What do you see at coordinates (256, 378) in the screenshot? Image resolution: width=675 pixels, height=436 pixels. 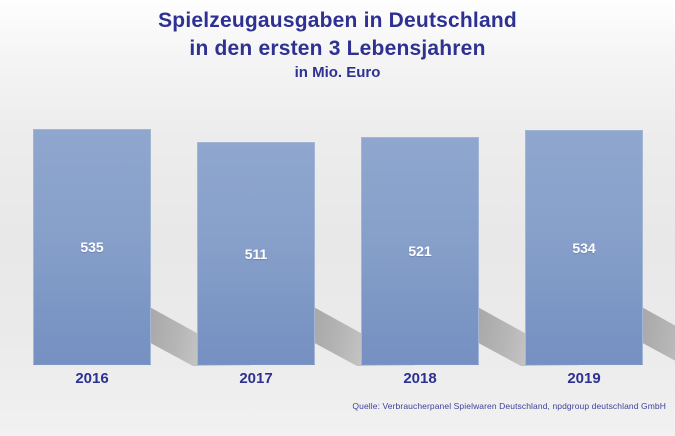 I see `x-axis-label-2017: 2017` at bounding box center [256, 378].